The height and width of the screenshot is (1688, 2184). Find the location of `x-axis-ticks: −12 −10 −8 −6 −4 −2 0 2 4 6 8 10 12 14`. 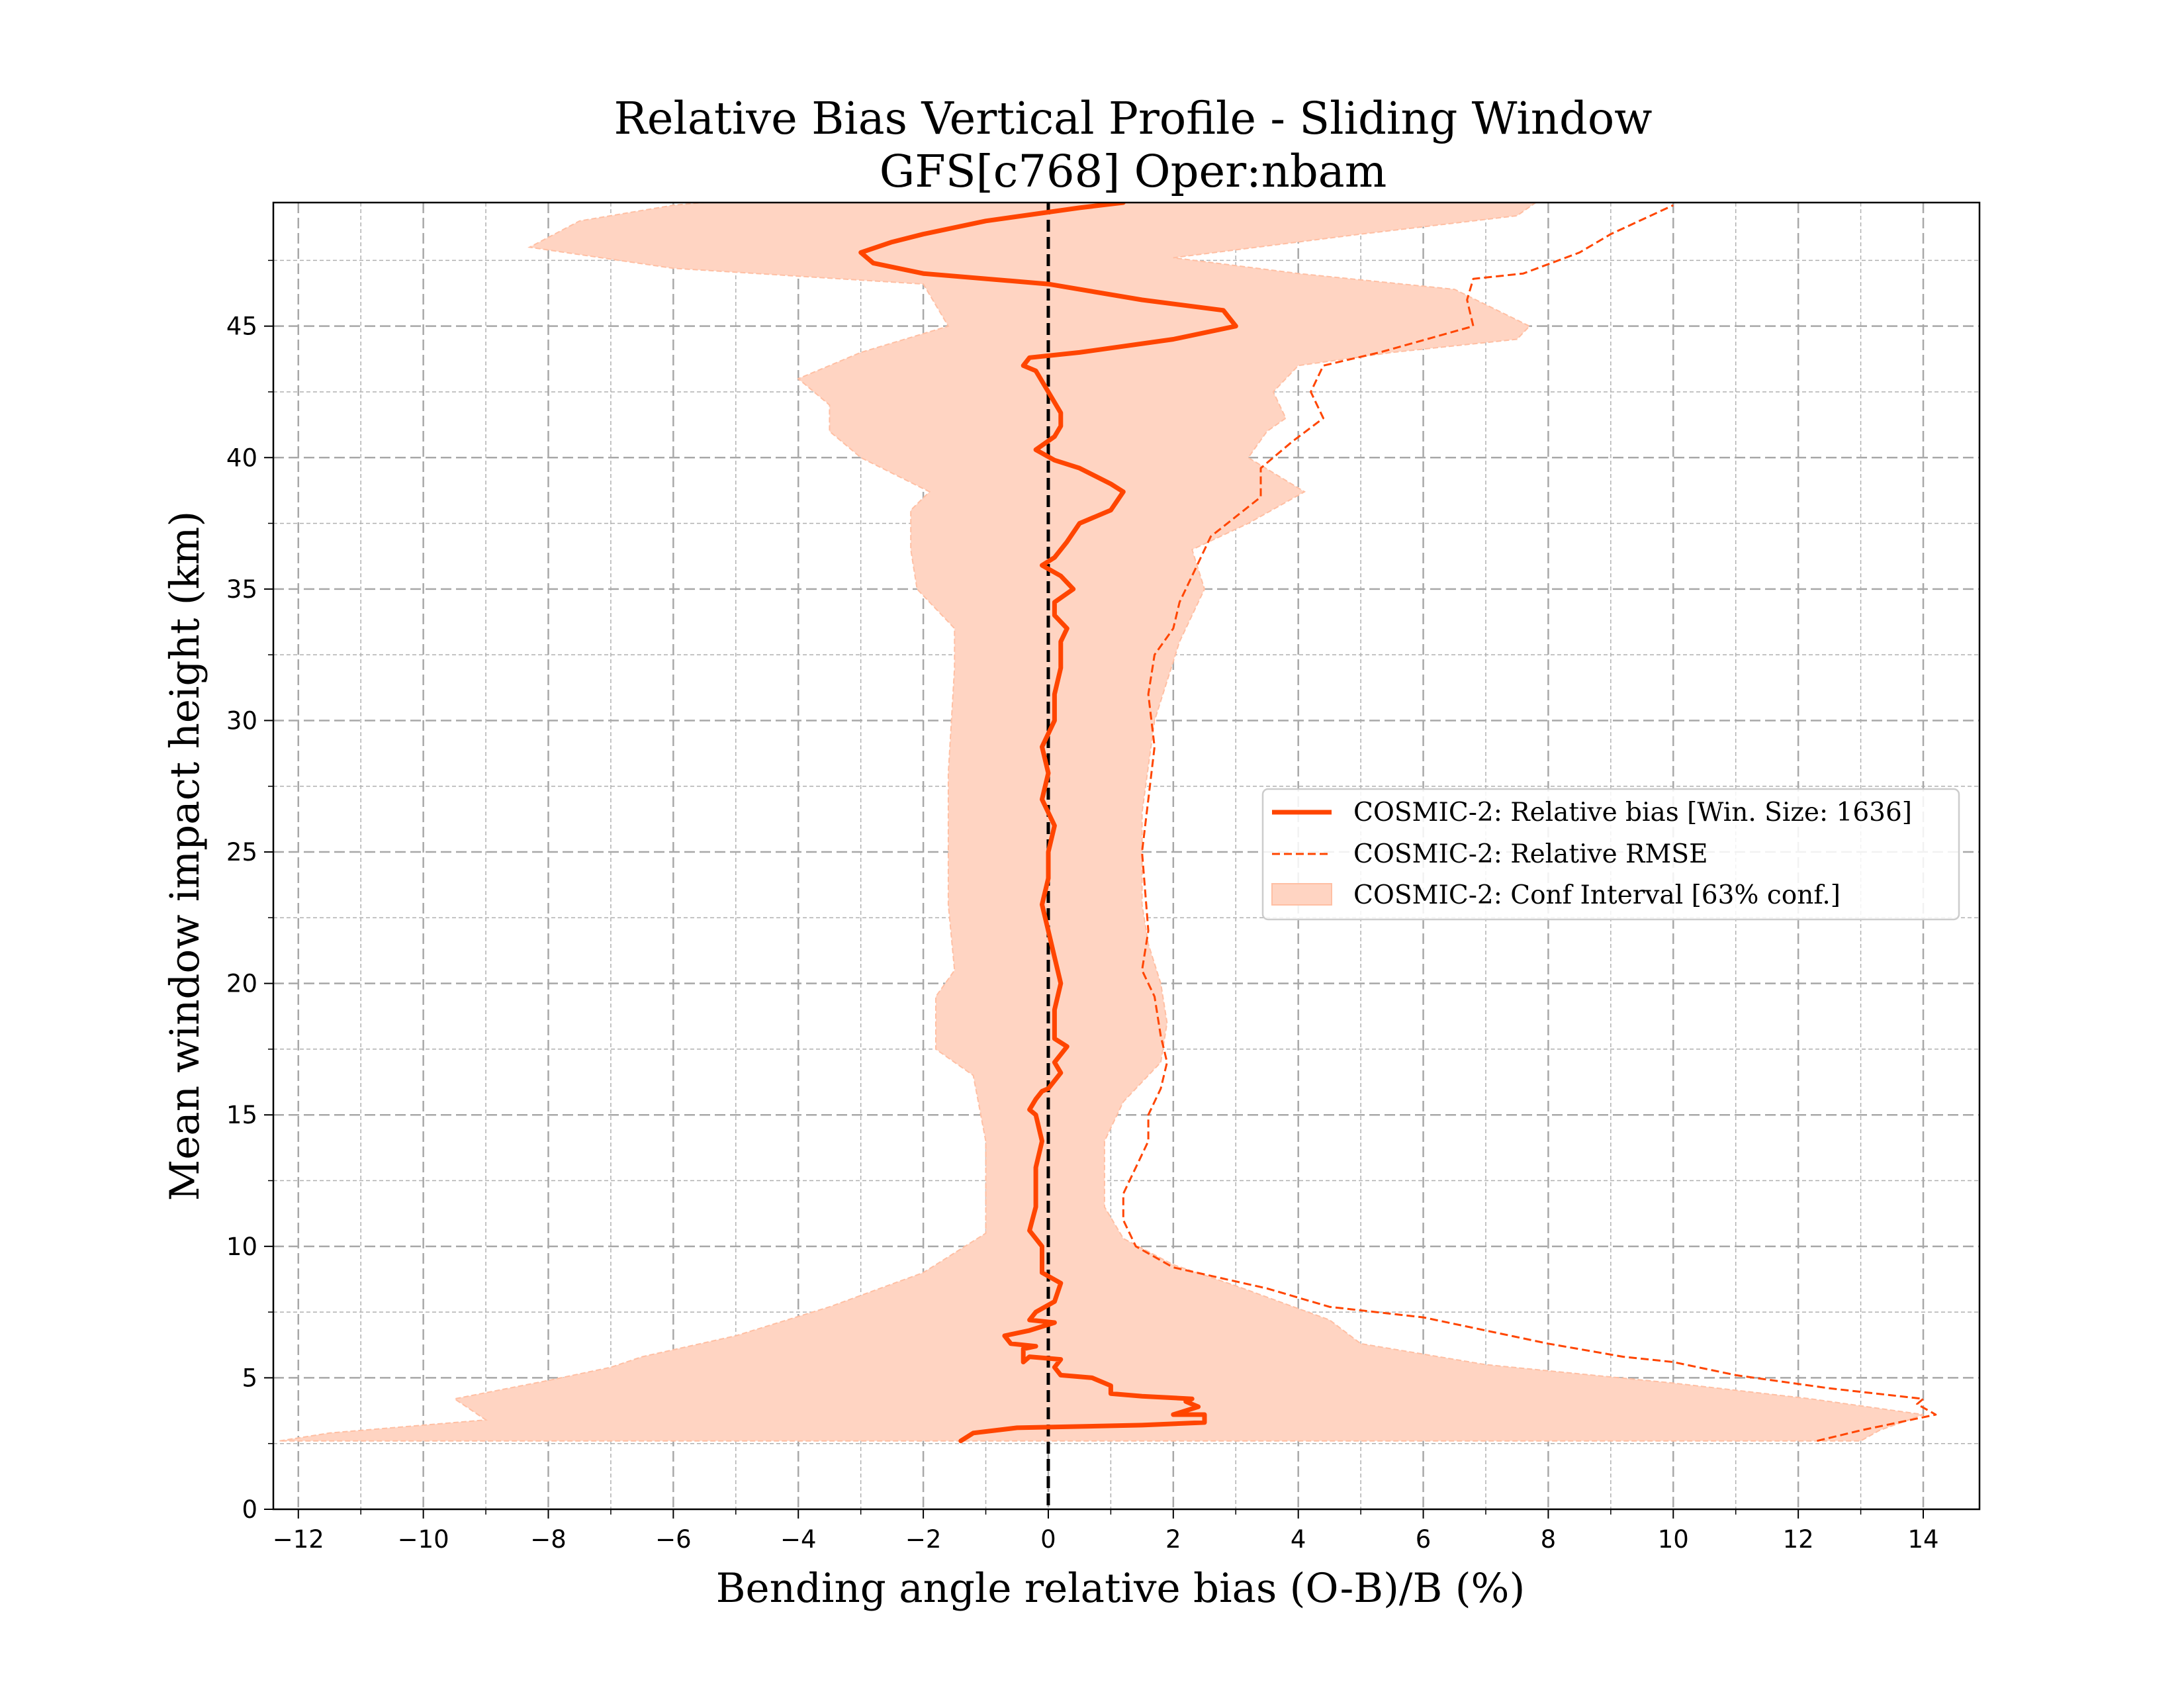

x-axis-ticks: −12 −10 −8 −6 −4 −2 0 2 4 6 8 10 12 14 is located at coordinates (1106, 1531).